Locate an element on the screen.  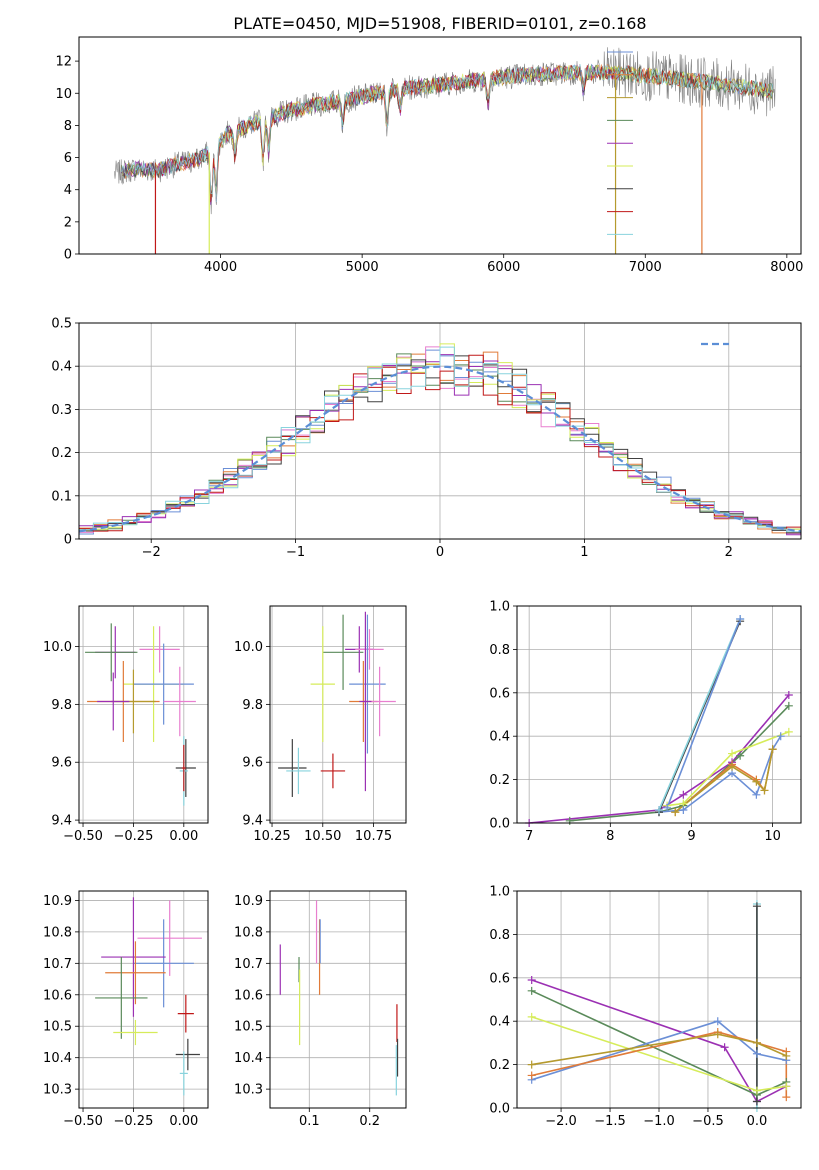
panel-mass_weight_vs_age: 7 8 9 10 0.0 0.2 0.4 0.6 0.8 1.0 is located at coordinates (645, 722).